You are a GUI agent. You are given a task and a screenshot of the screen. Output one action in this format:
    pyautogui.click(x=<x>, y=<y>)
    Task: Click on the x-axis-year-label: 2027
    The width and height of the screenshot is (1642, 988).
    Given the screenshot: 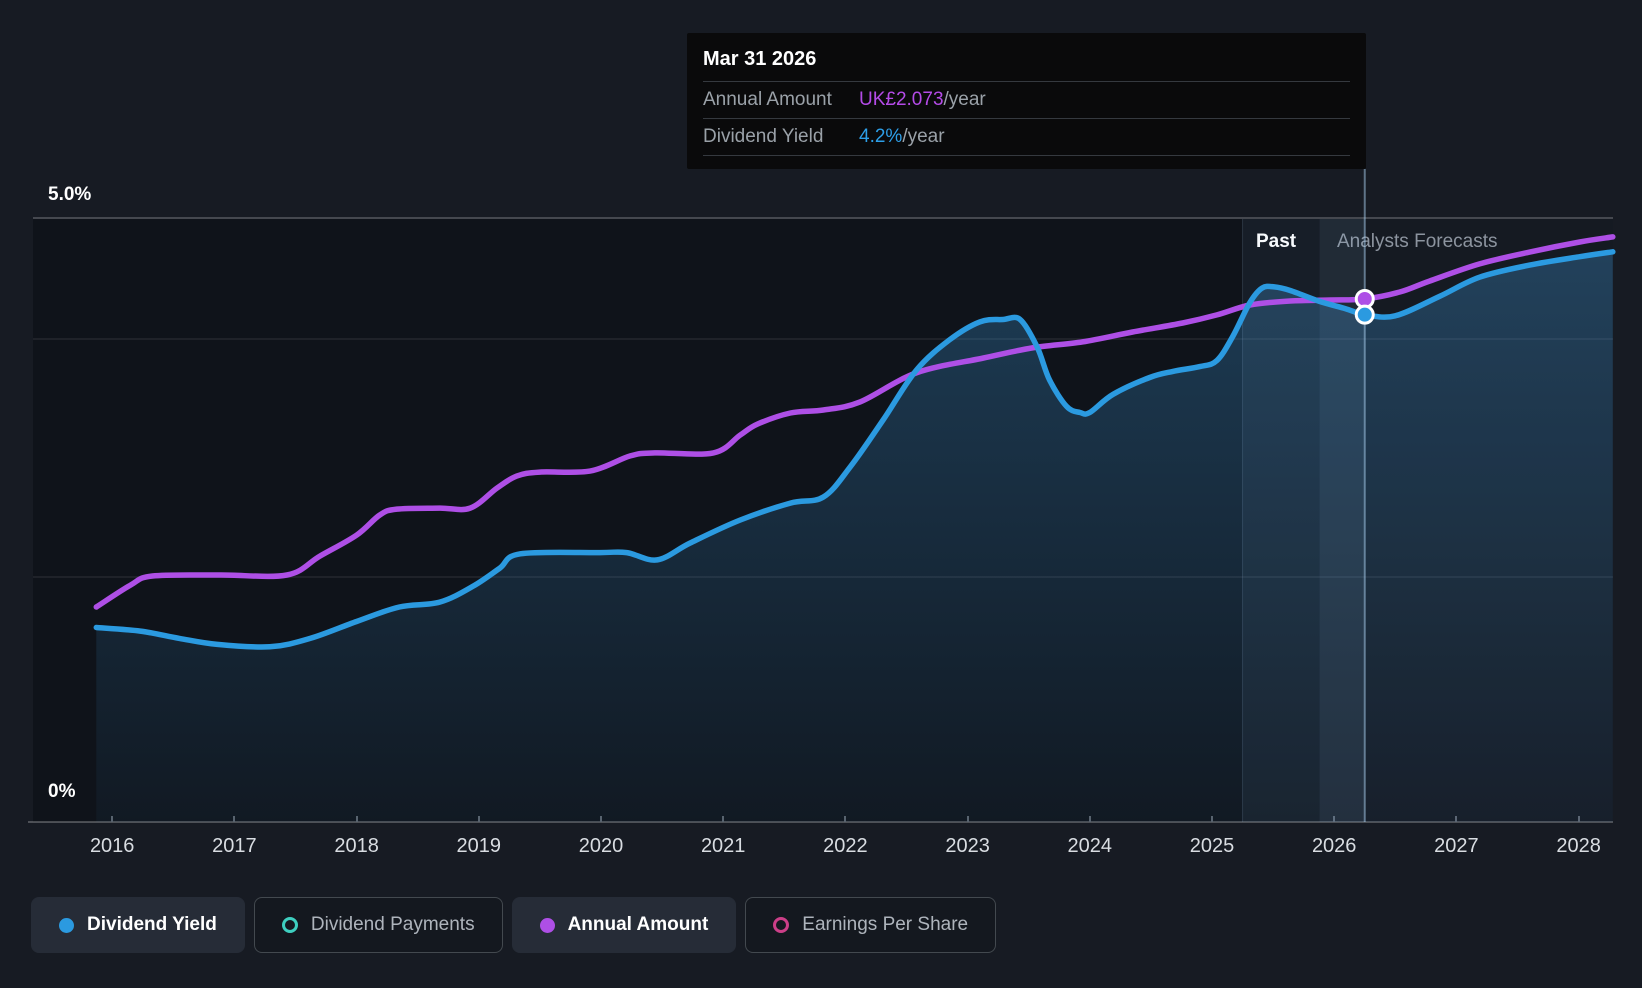 What is the action you would take?
    pyautogui.click(x=1456, y=846)
    